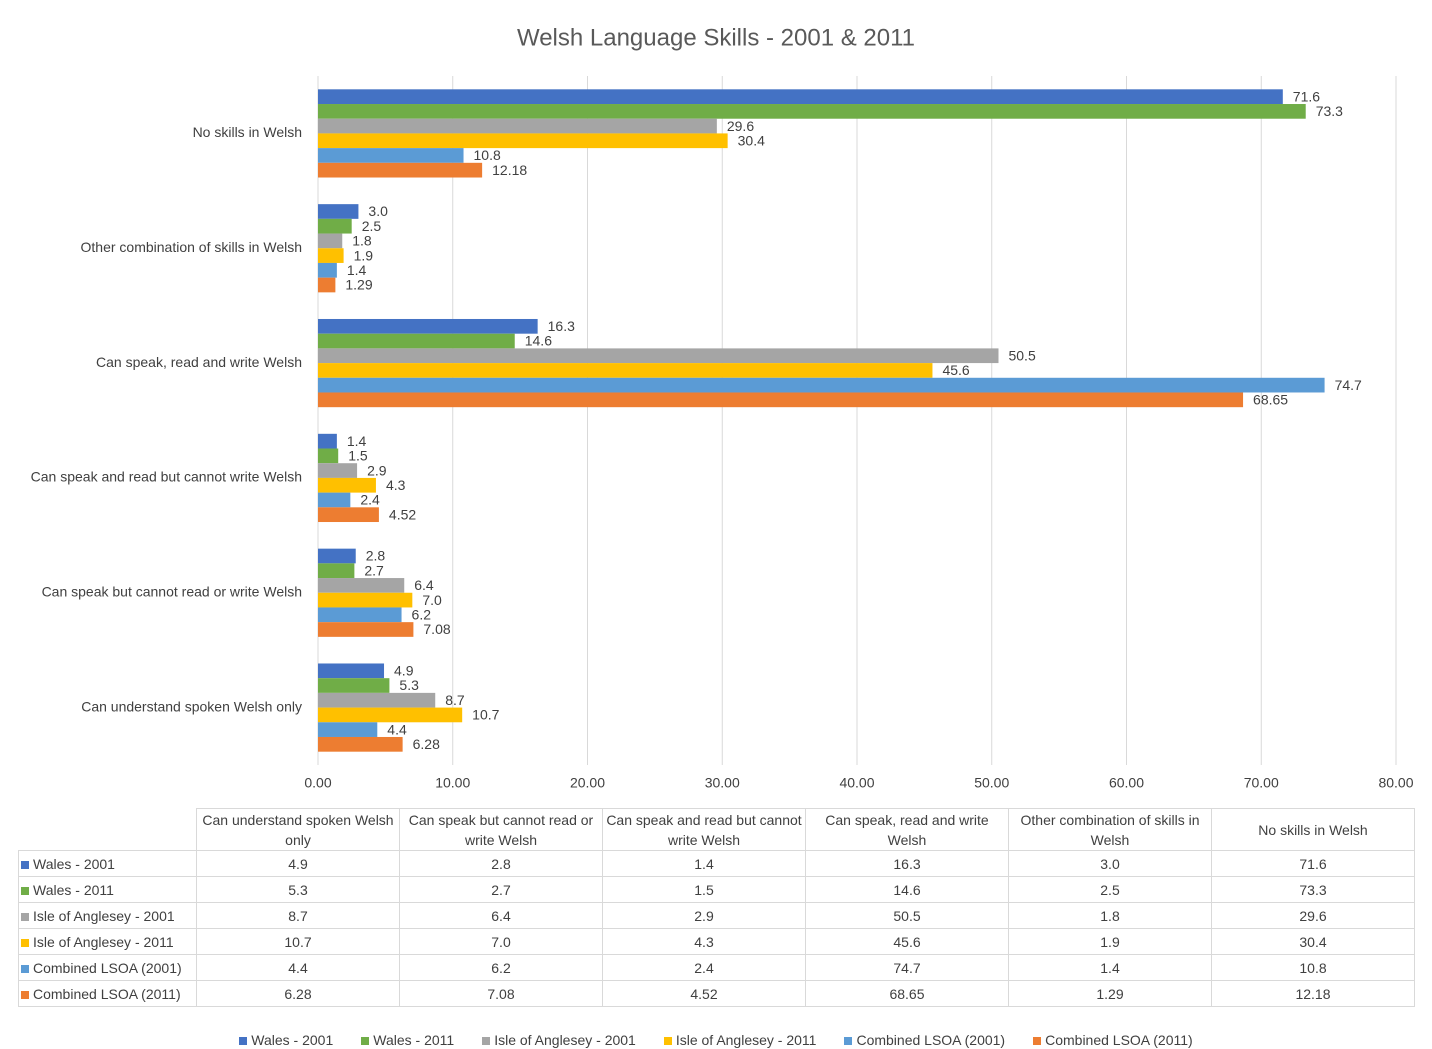 The height and width of the screenshot is (1049, 1432). I want to click on y-tick-label: No skills in Welsh, so click(247, 132).